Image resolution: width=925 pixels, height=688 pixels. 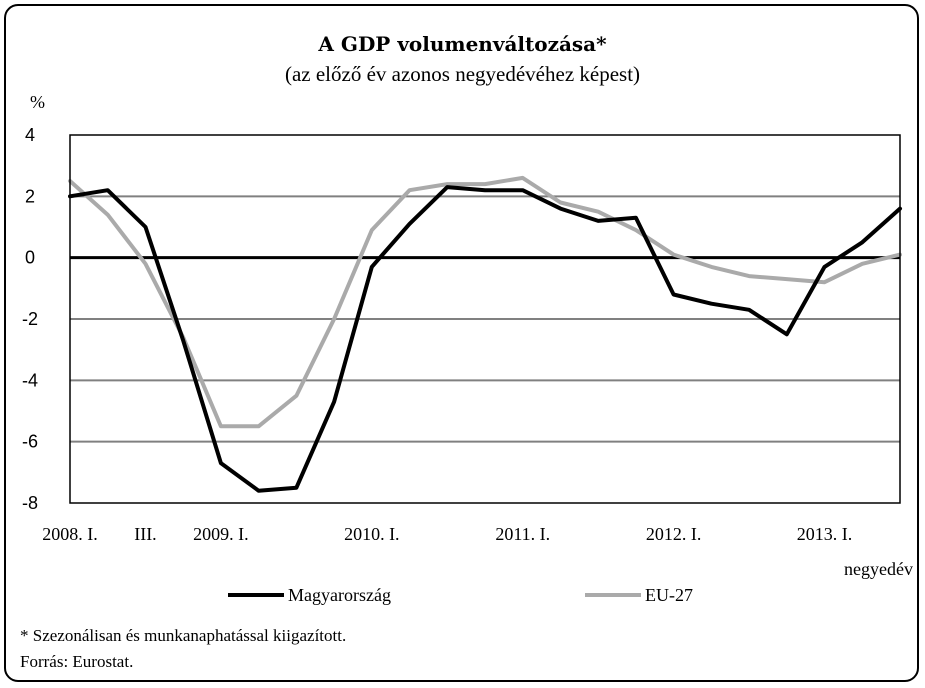 I want to click on source-note: Forrás: Eurostat., so click(x=77, y=661).